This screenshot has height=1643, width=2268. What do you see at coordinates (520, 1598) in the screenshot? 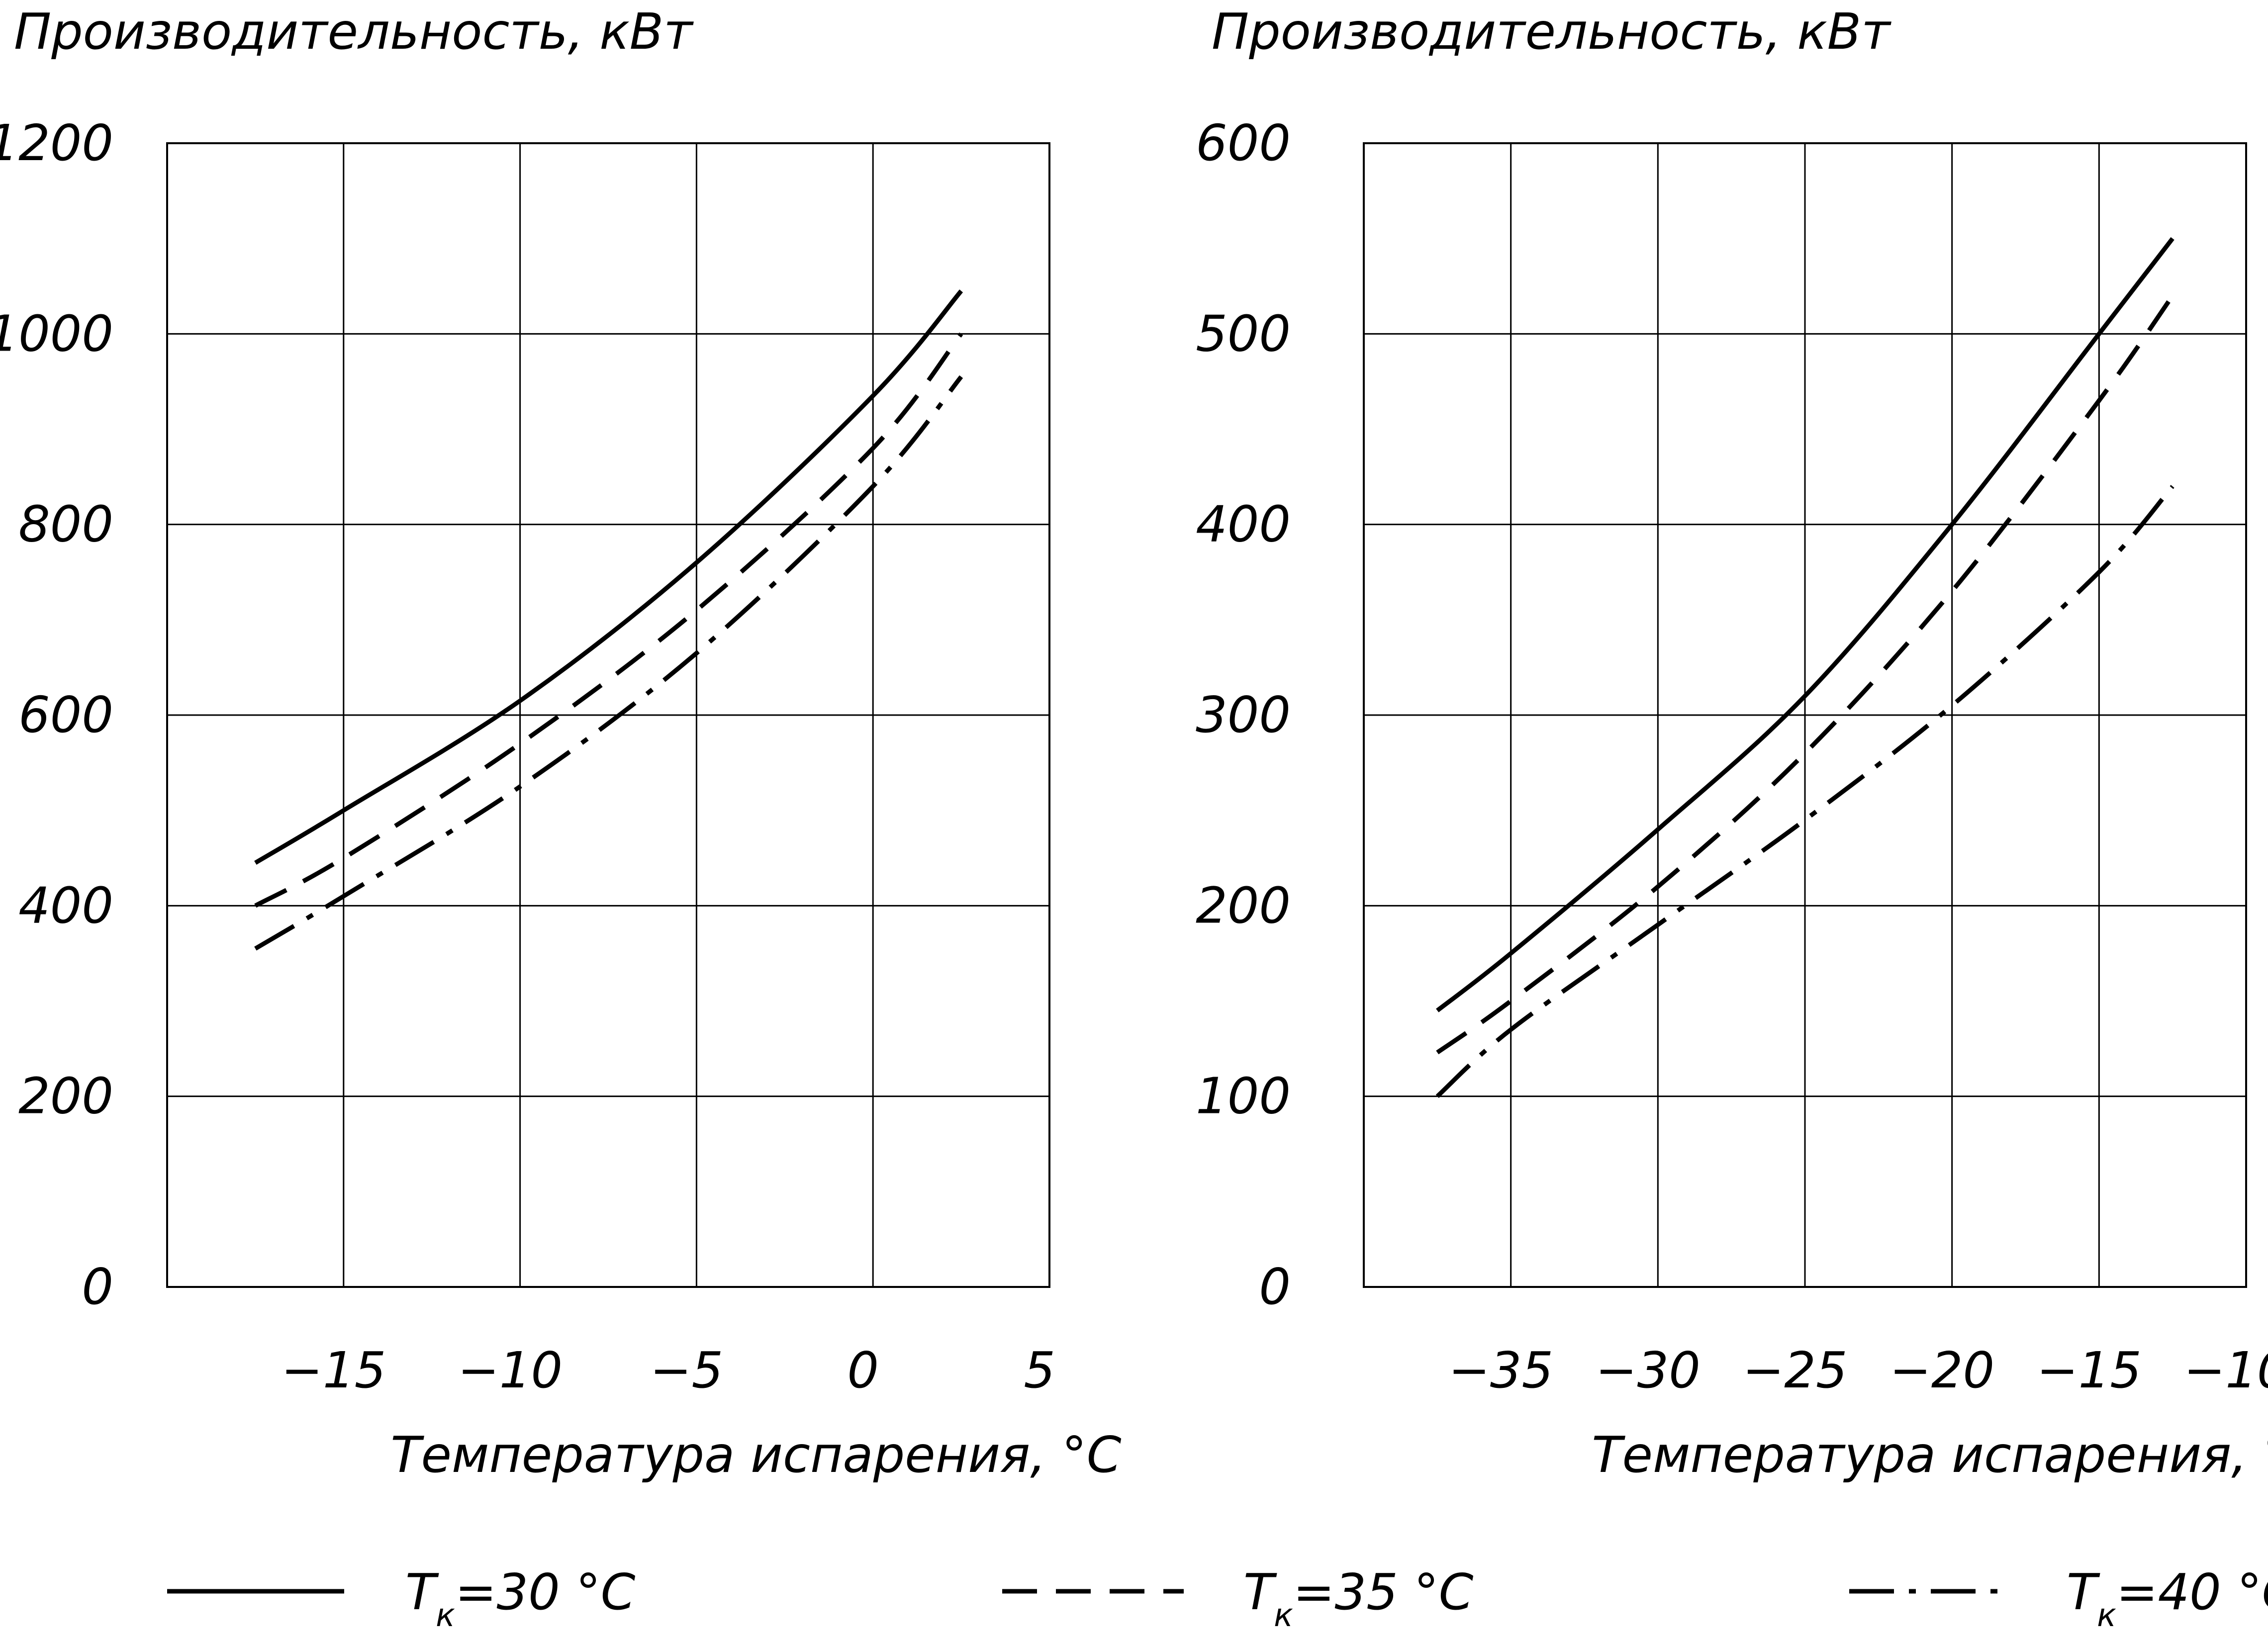
I see `legend-label: Tк=30 °C` at bounding box center [520, 1598].